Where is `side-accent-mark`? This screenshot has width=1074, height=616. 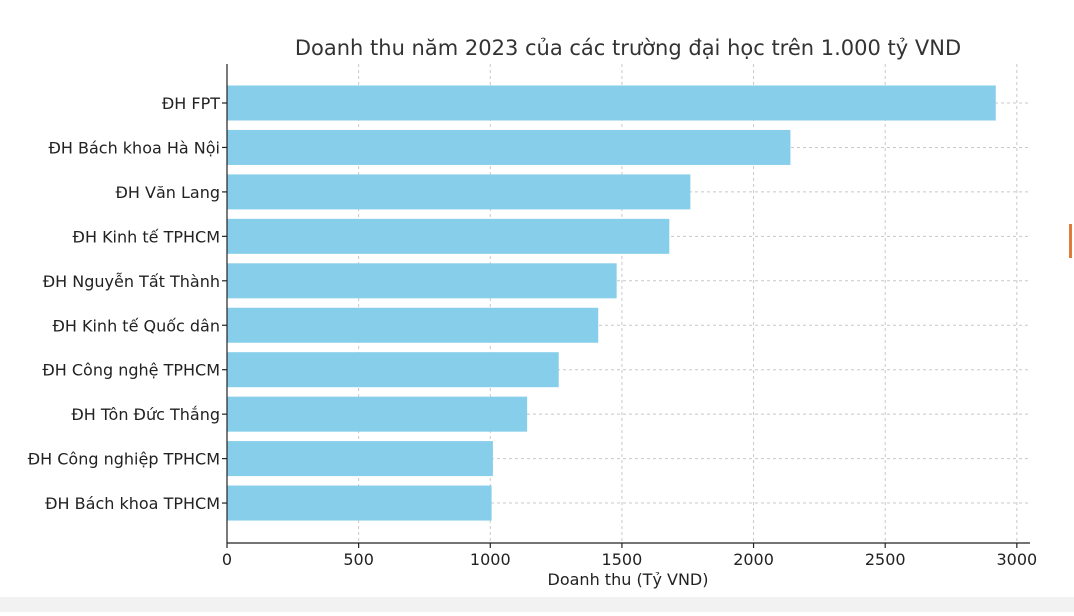
side-accent-mark is located at coordinates (1070, 241).